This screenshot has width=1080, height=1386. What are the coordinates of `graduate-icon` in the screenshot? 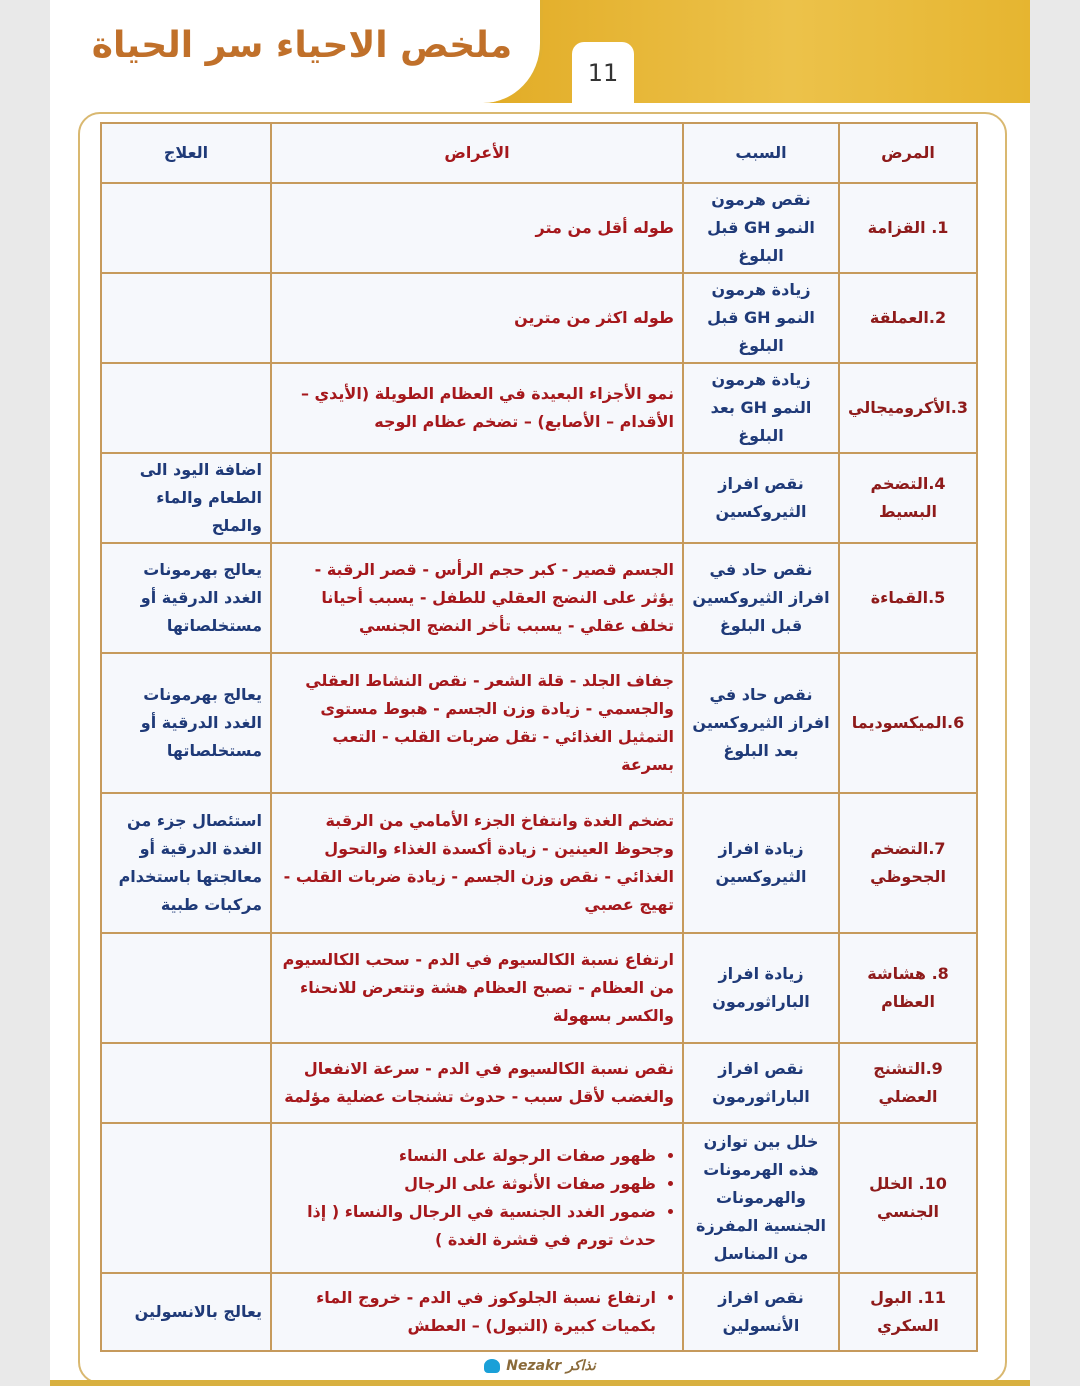 It's located at (492, 1366).